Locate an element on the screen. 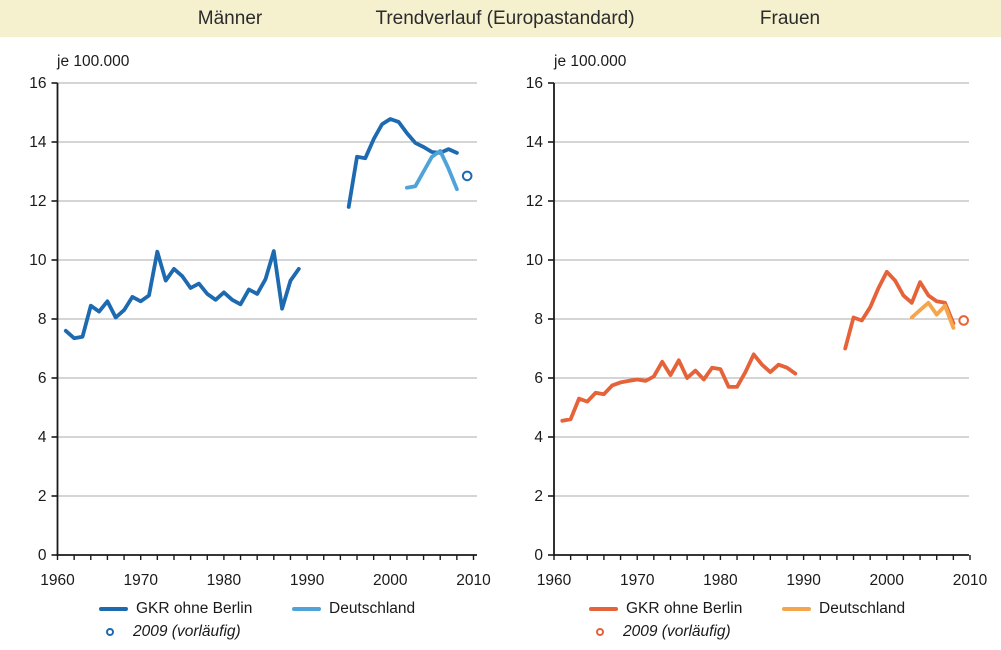 The width and height of the screenshot is (1001, 650). women-provisional-2009-marker is located at coordinates (963, 320).